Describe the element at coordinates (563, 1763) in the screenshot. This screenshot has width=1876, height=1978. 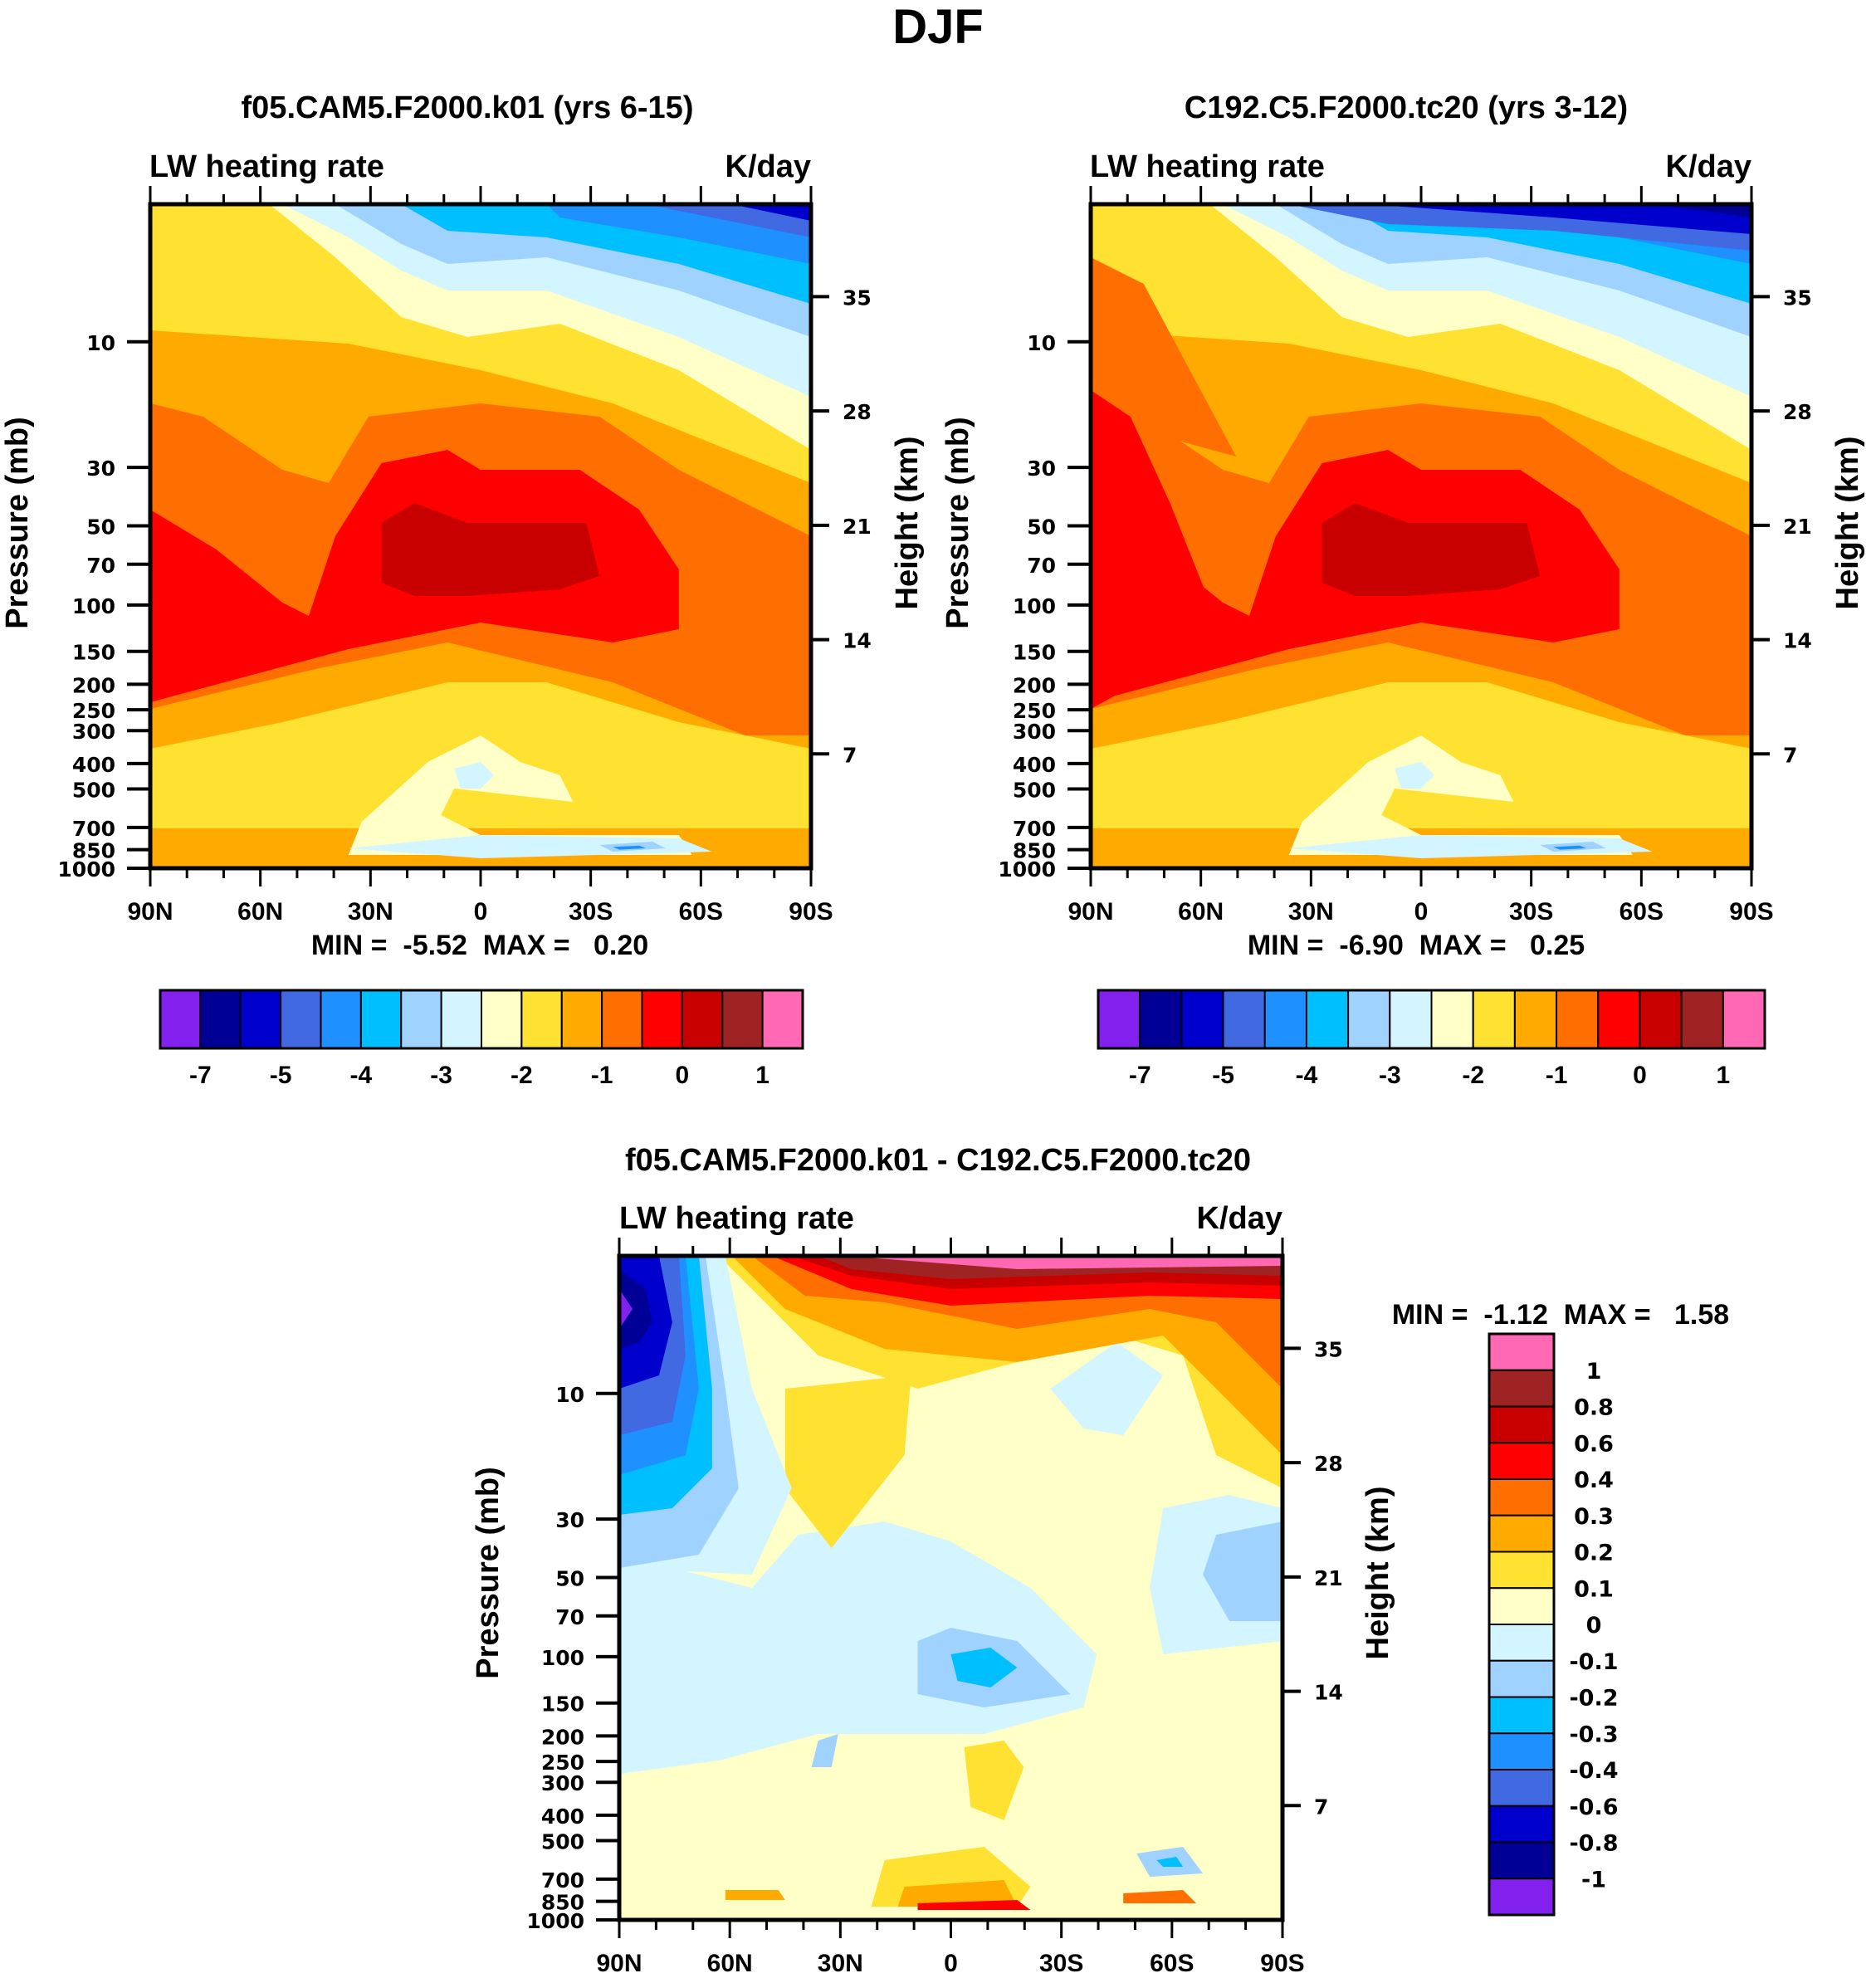
I see `y-tick-label: 250` at that location.